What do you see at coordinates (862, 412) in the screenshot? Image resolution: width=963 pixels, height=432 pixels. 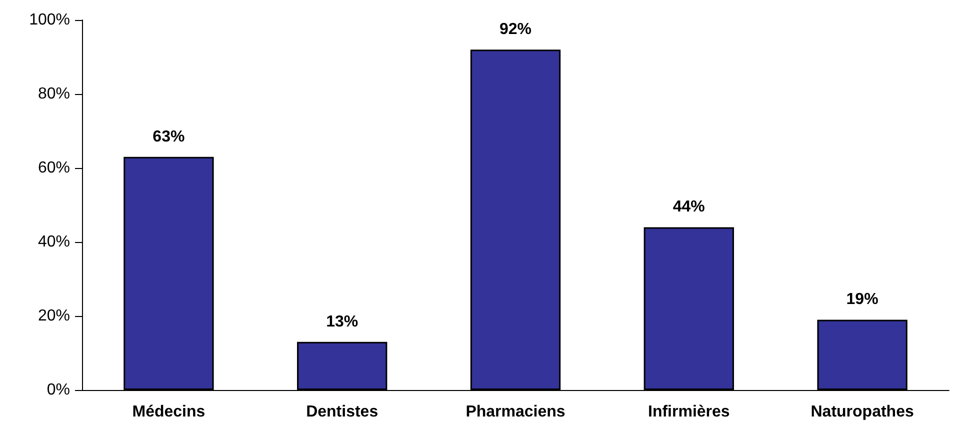 I see `x-tick-label: Naturopathes` at bounding box center [862, 412].